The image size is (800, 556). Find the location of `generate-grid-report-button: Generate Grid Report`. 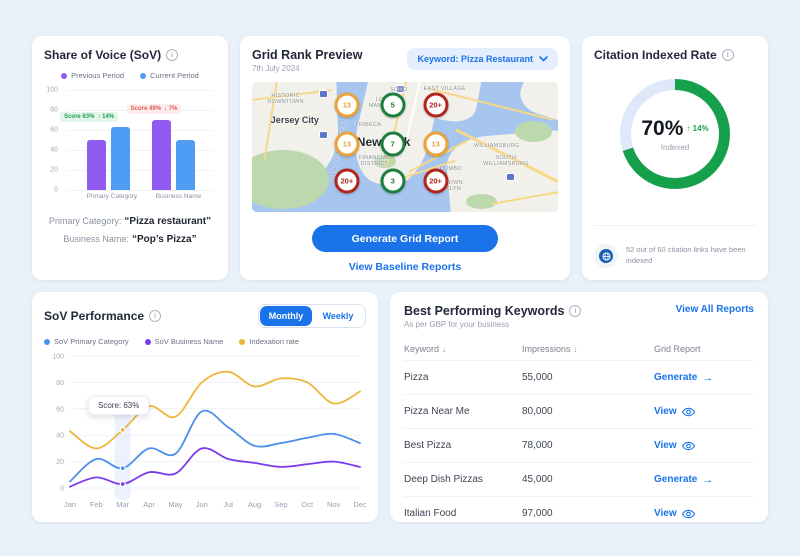

generate-grid-report-button: Generate Grid Report is located at coordinates (405, 238).